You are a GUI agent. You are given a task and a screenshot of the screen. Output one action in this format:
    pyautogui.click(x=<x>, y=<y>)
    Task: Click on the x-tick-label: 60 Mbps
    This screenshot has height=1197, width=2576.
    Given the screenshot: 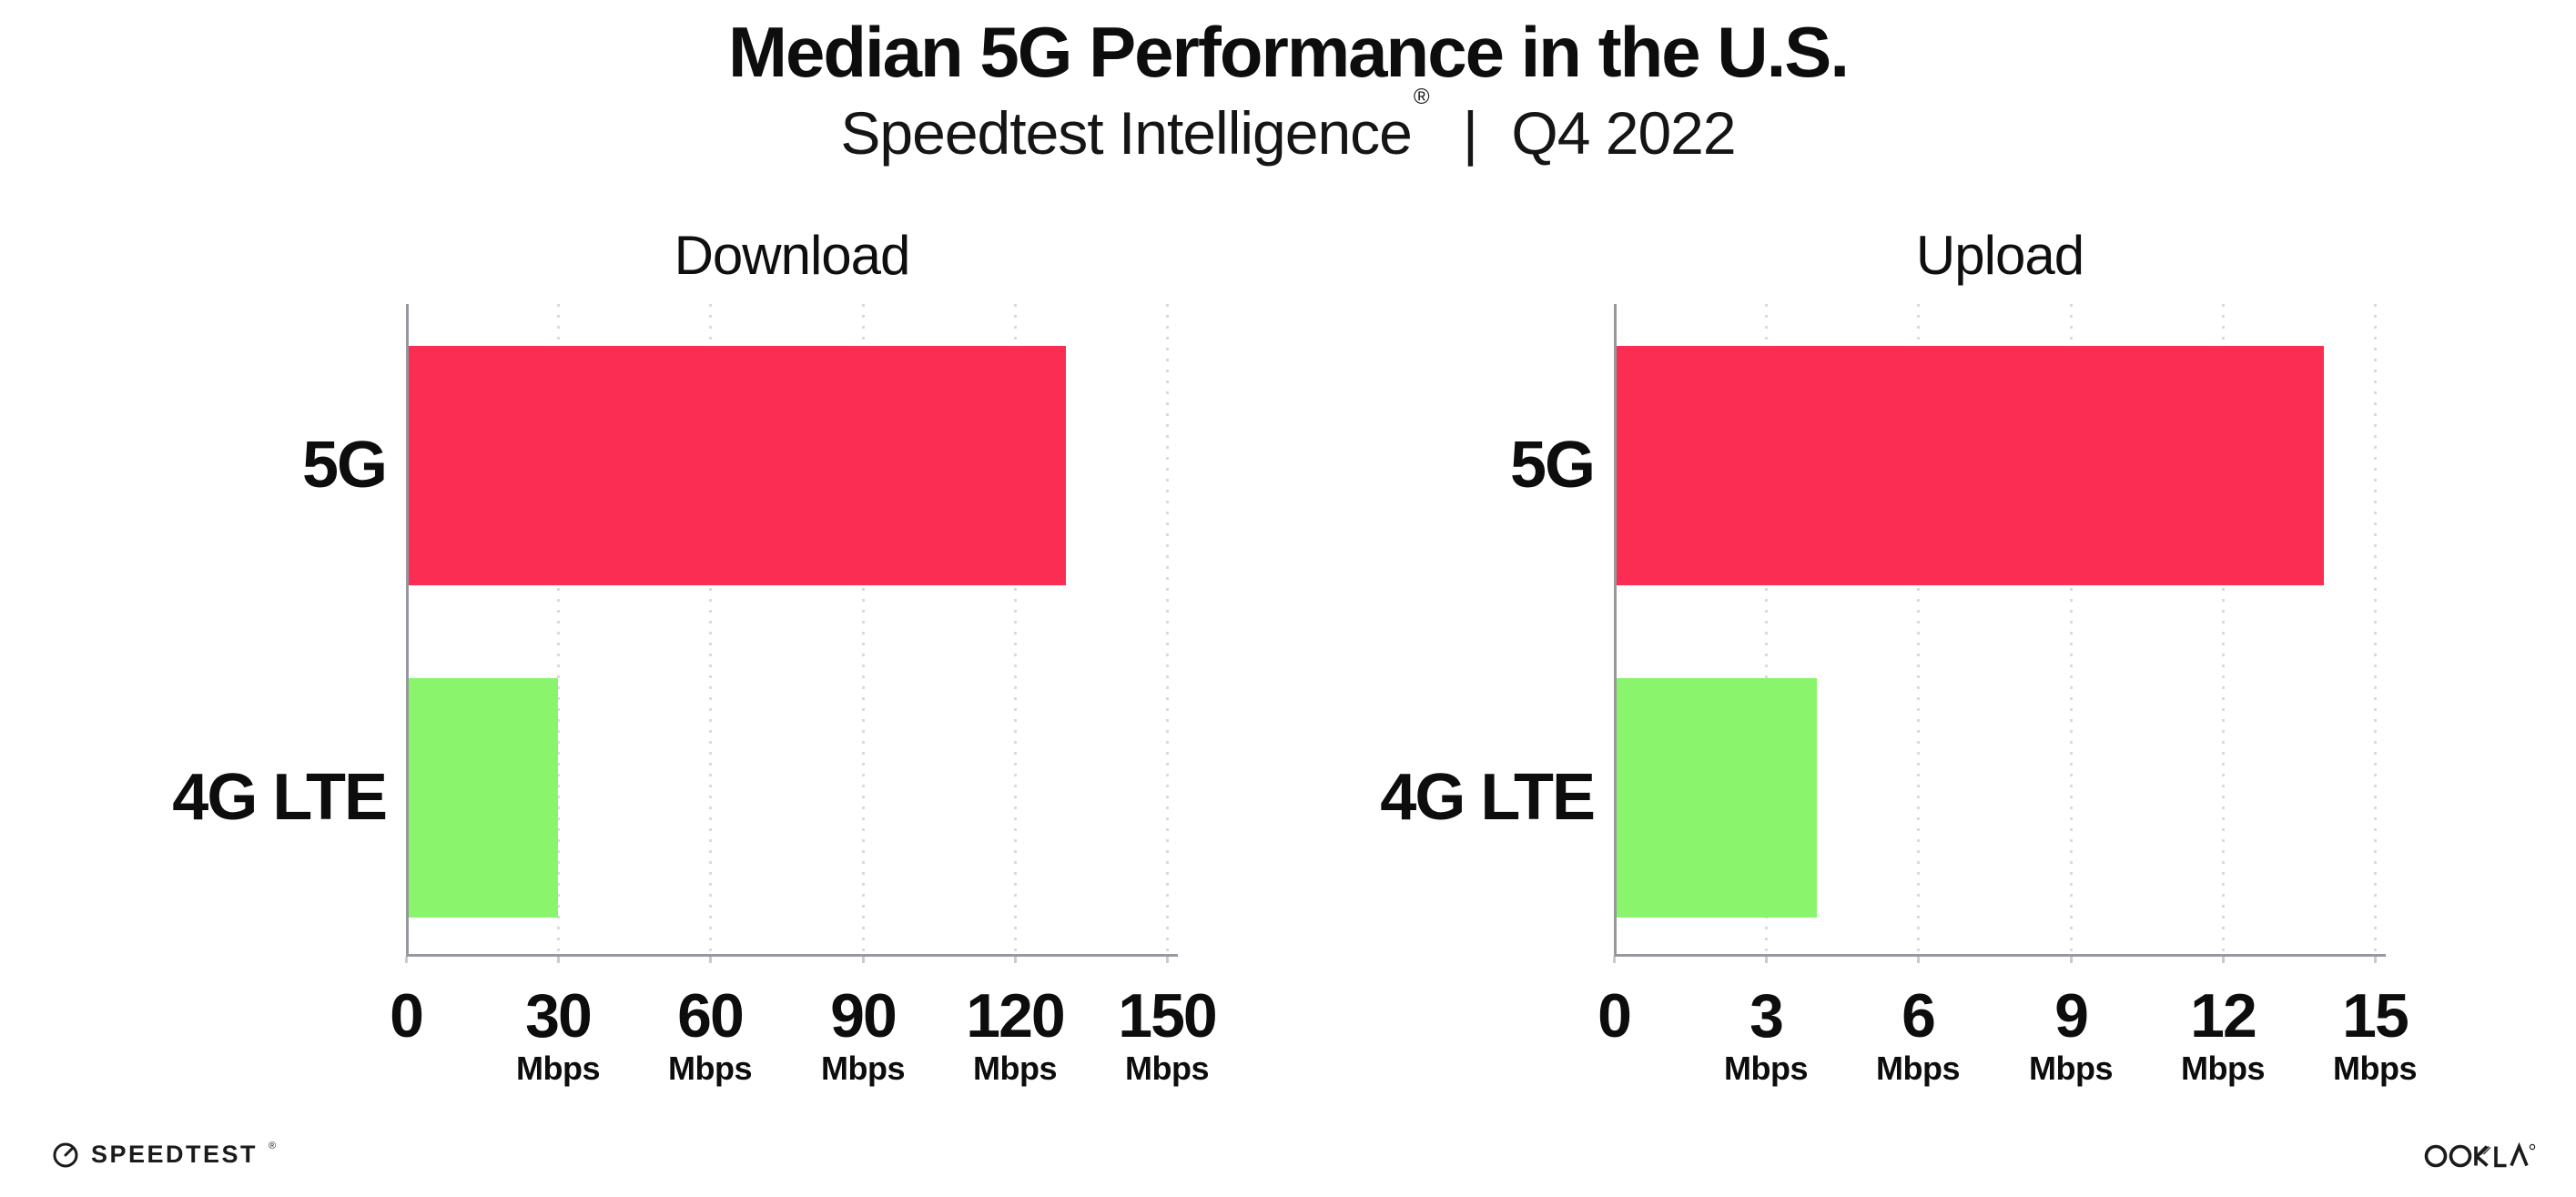 What is the action you would take?
    pyautogui.click(x=710, y=1035)
    